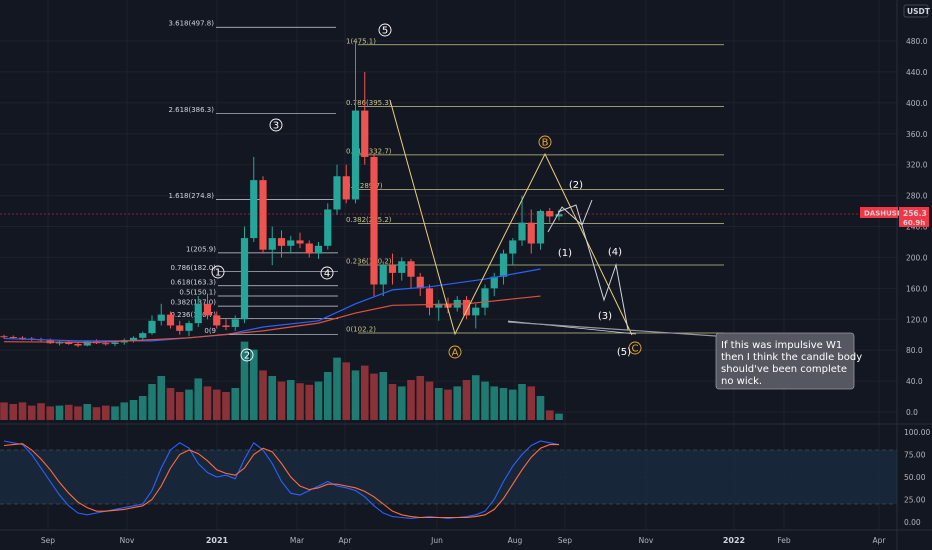 This screenshot has height=550, width=932. Describe the element at coordinates (886, 214) in the screenshot. I see `symbol-label: DASHUSDT` at that location.